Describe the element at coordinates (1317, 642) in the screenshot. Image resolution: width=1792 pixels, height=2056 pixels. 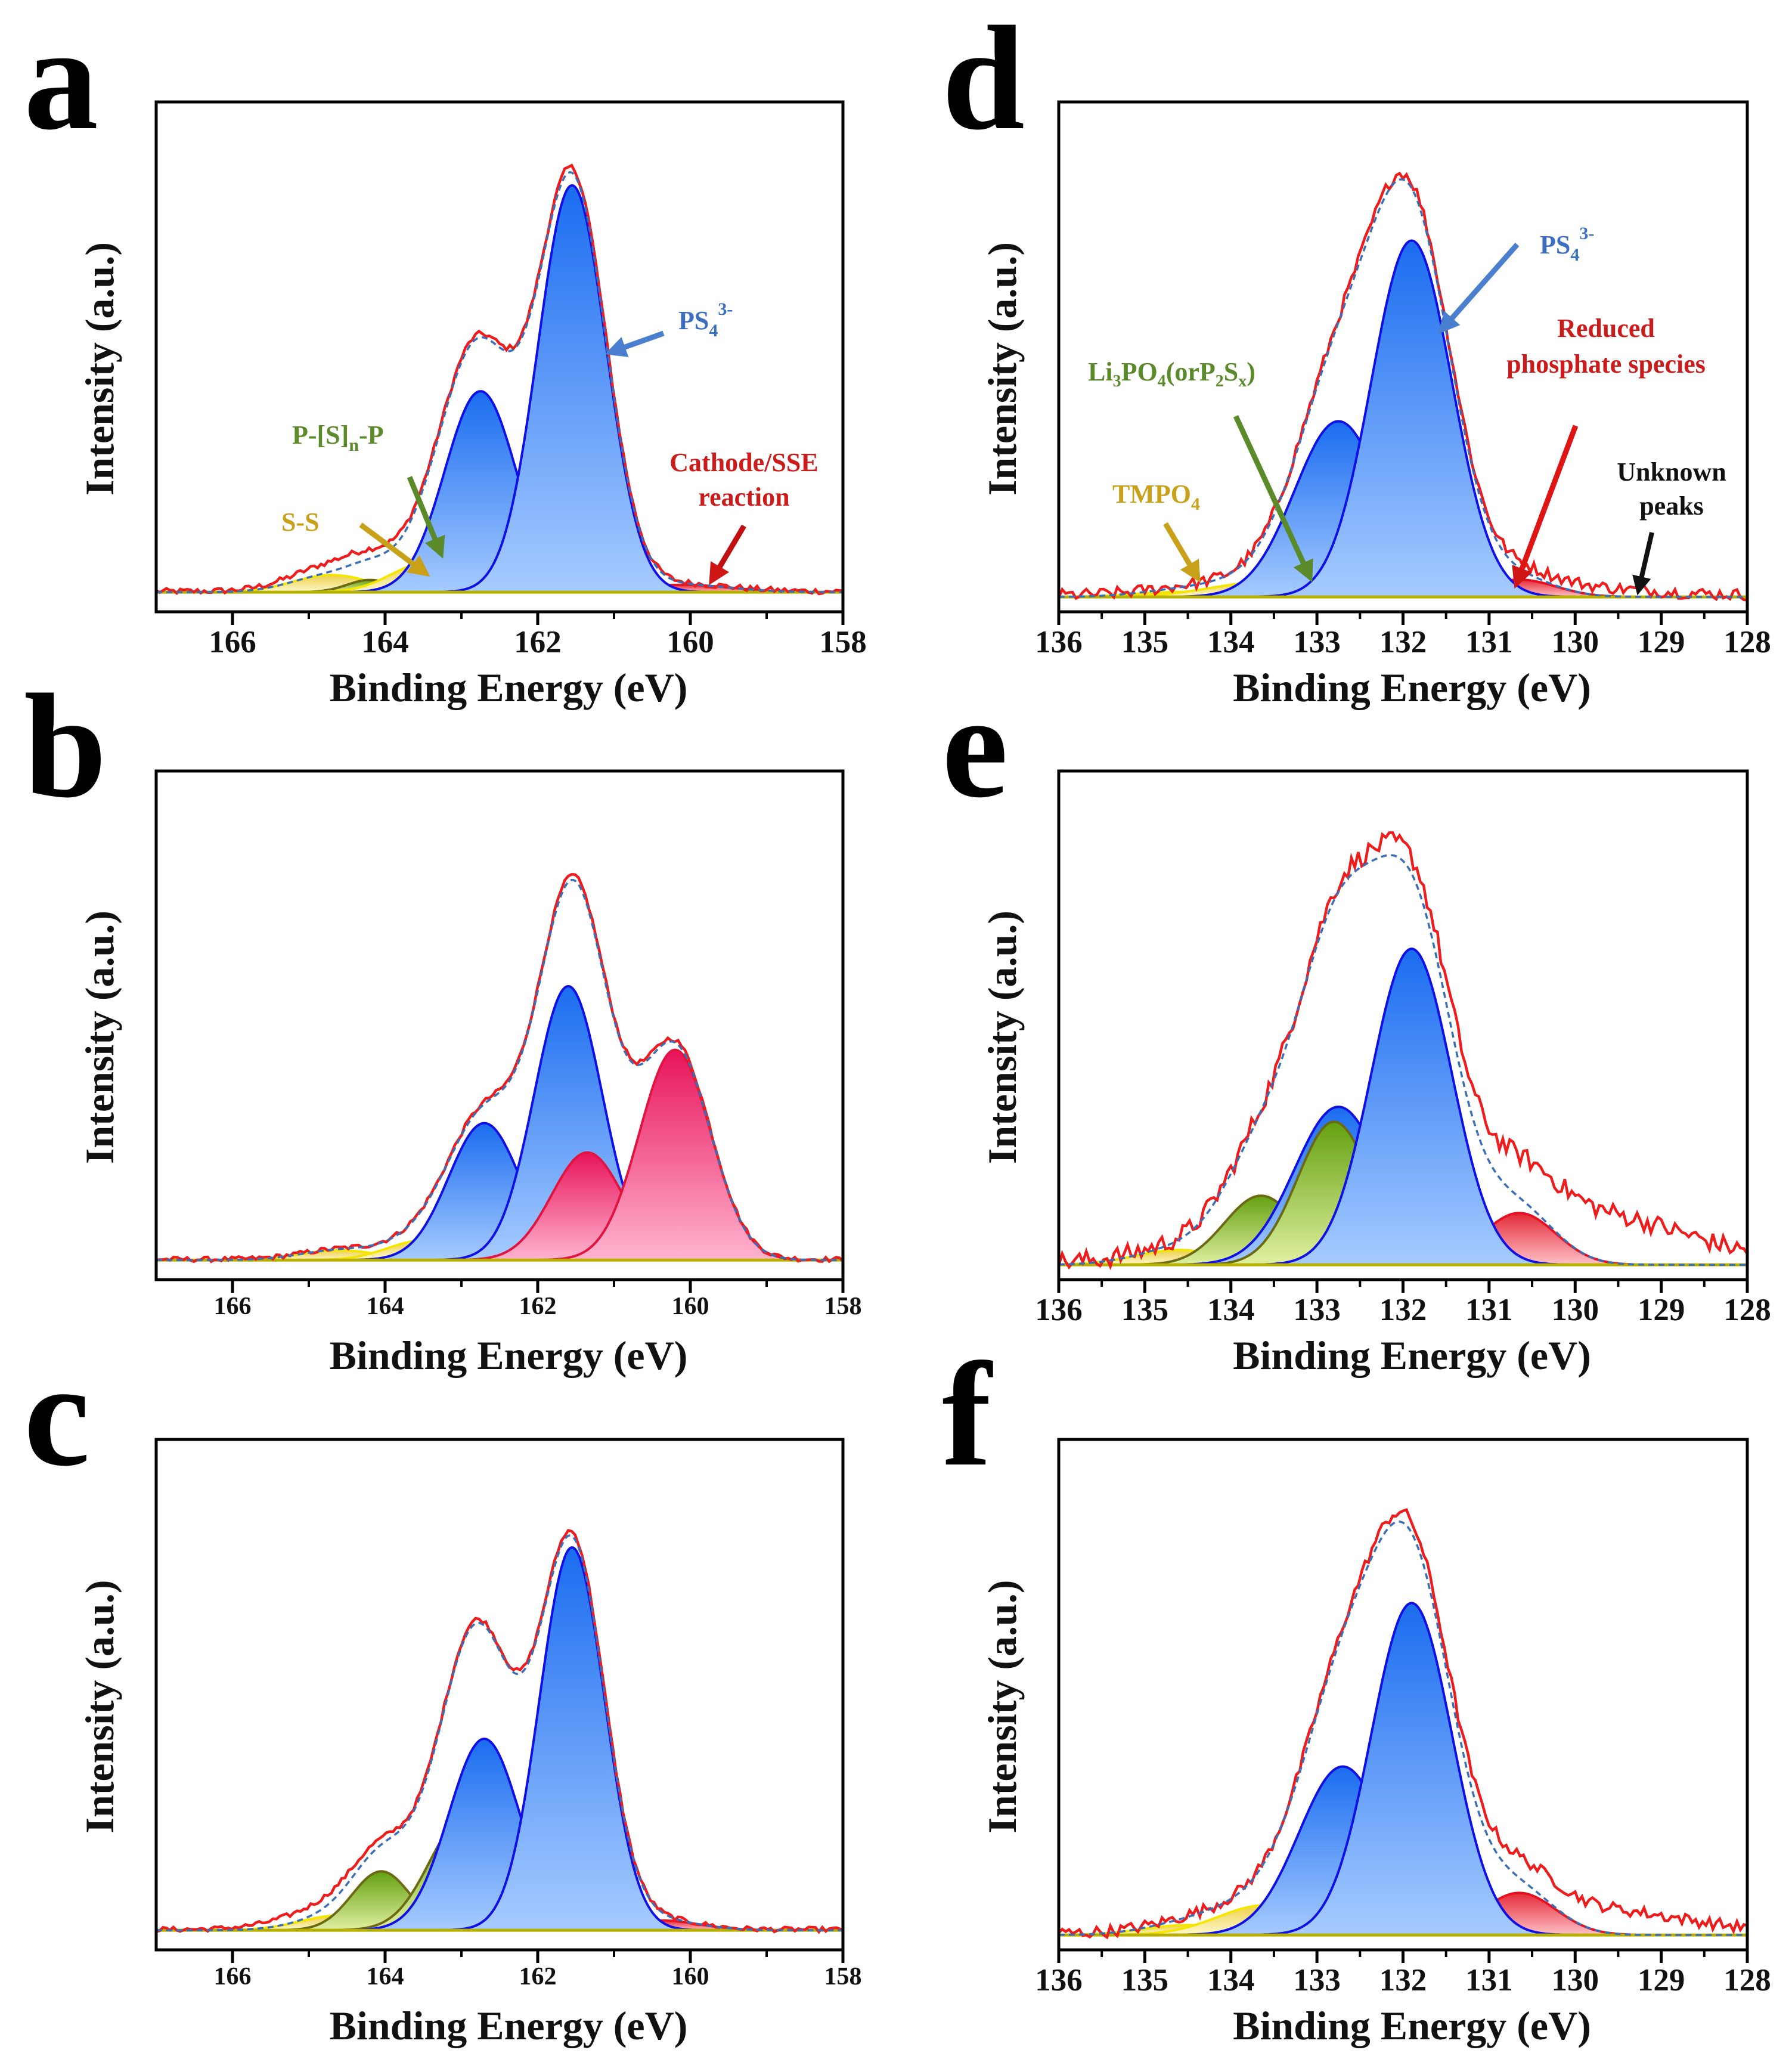
I see `x-tick-label-d: 133` at that location.